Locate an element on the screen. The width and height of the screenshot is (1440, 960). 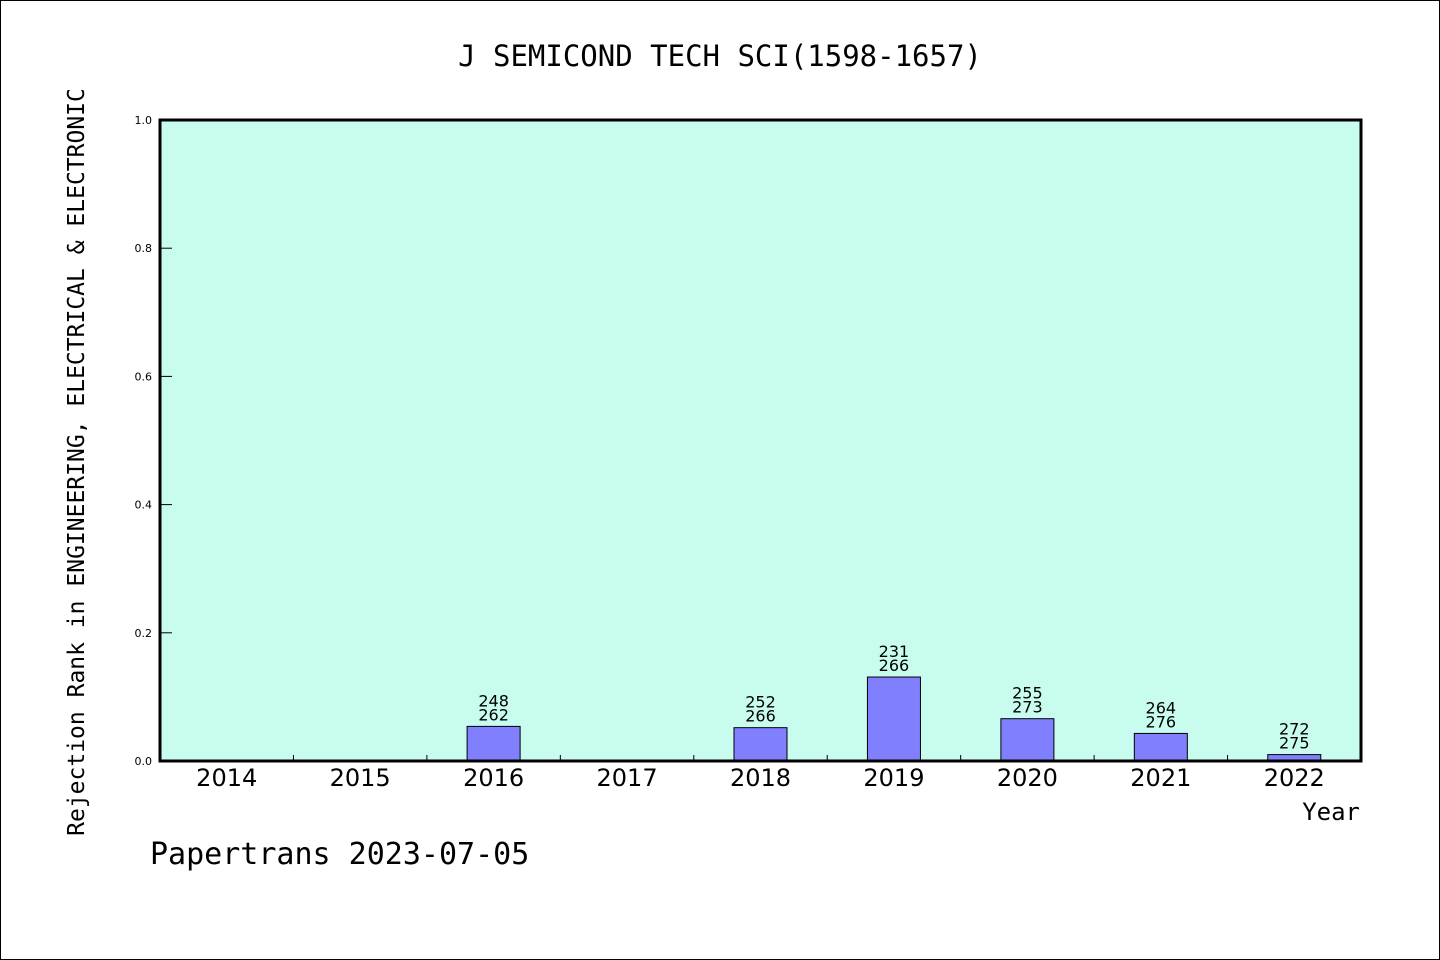
bar-label: 275 is located at coordinates (1294, 743).